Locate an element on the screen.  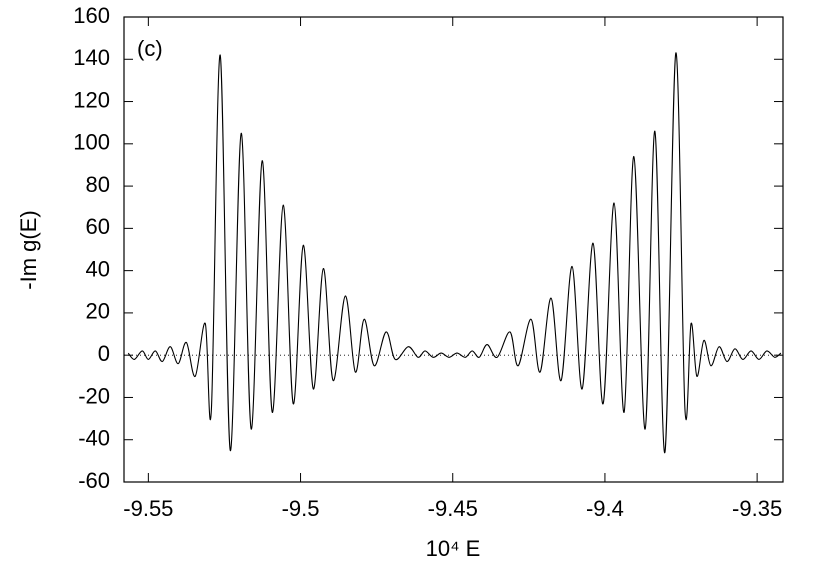
y-tick-label: 120 is located at coordinates (91, 99).